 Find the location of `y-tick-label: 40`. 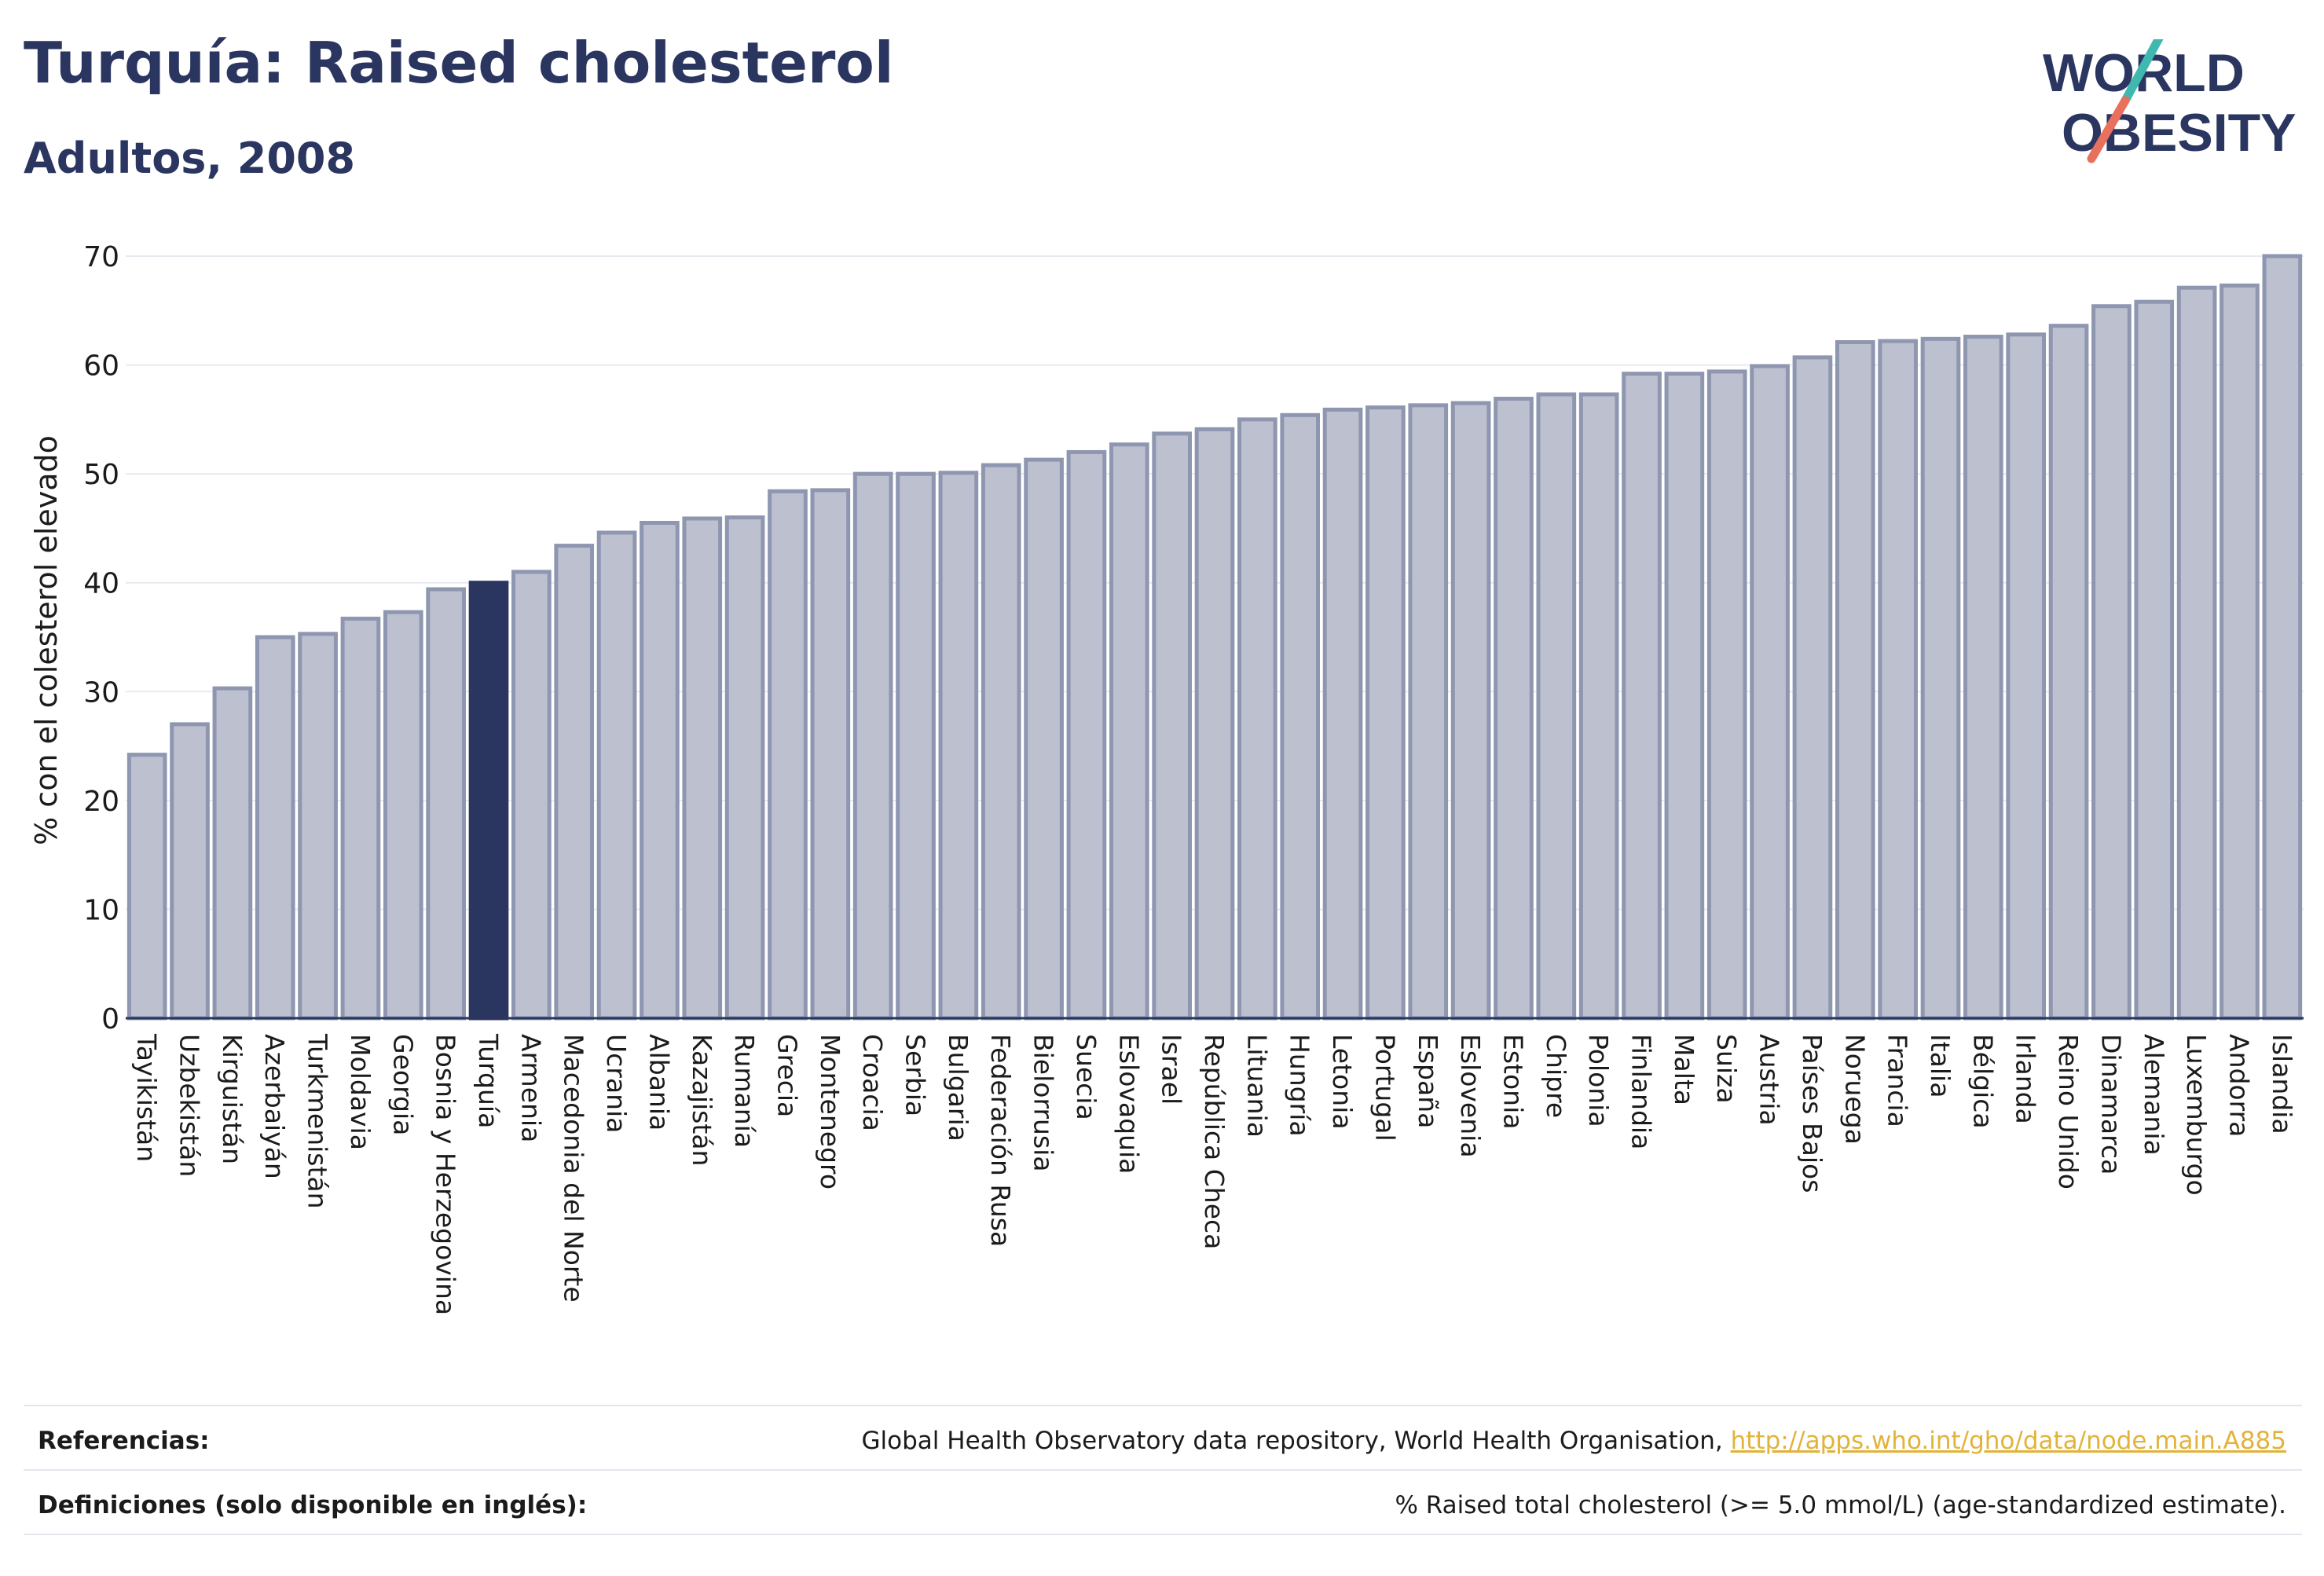

y-tick-label: 40 is located at coordinates (101, 584).